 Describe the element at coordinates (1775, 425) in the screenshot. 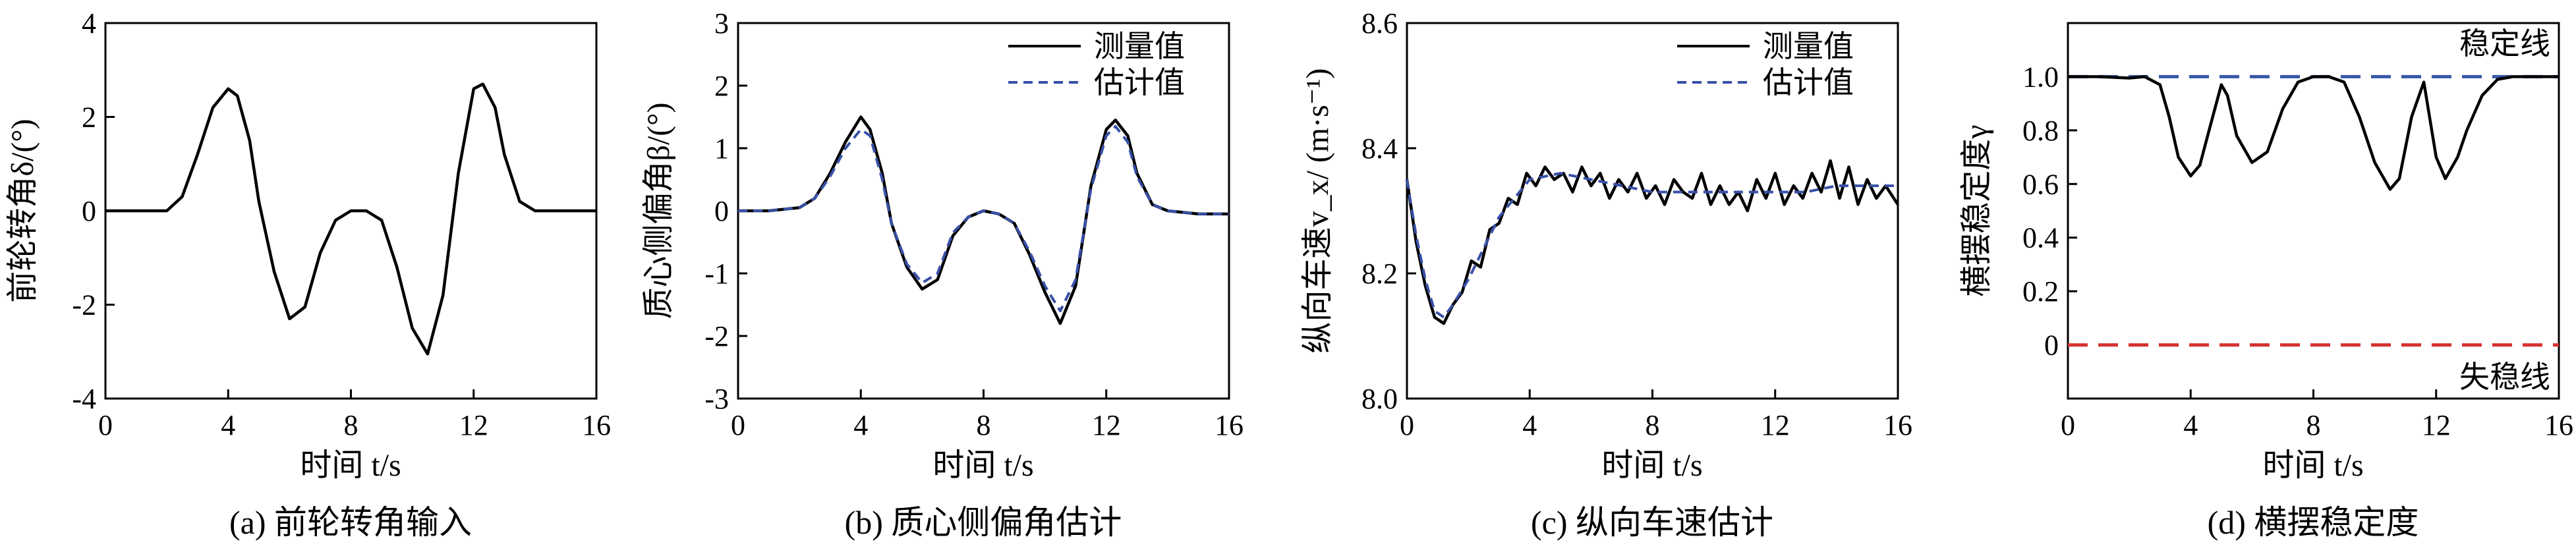

I see `panel-c-xtick-label: 12` at that location.